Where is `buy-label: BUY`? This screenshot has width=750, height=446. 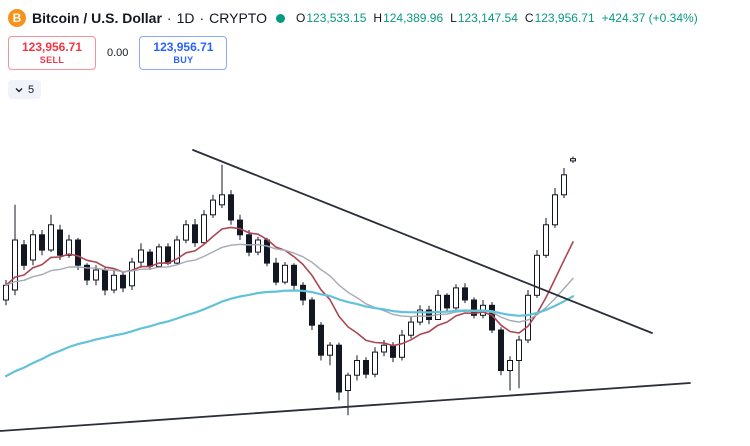
buy-label: BUY is located at coordinates (183, 59).